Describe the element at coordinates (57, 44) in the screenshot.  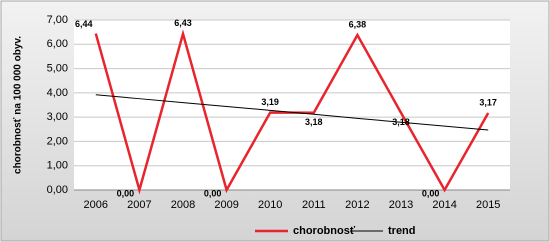
I see `y-tick-label: 6,00` at that location.